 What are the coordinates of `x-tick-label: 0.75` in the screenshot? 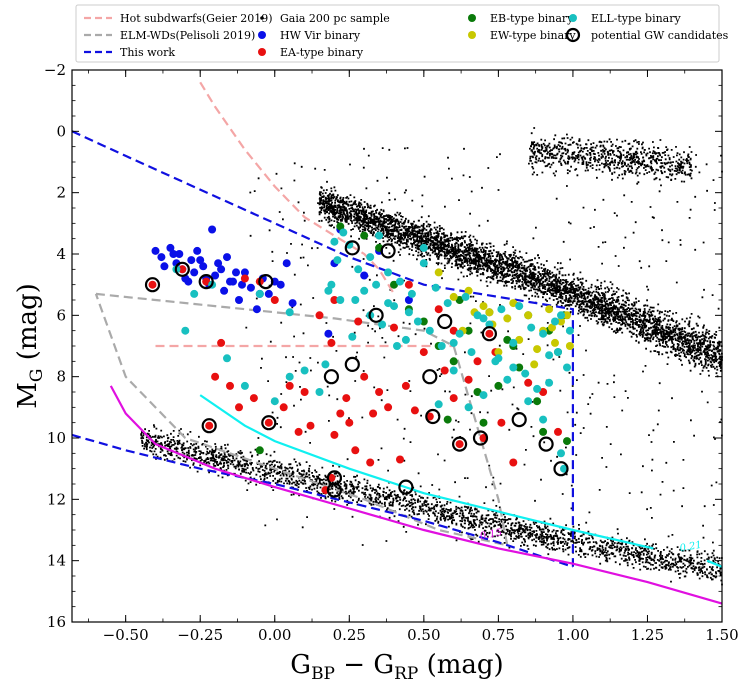 It's located at (498, 635).